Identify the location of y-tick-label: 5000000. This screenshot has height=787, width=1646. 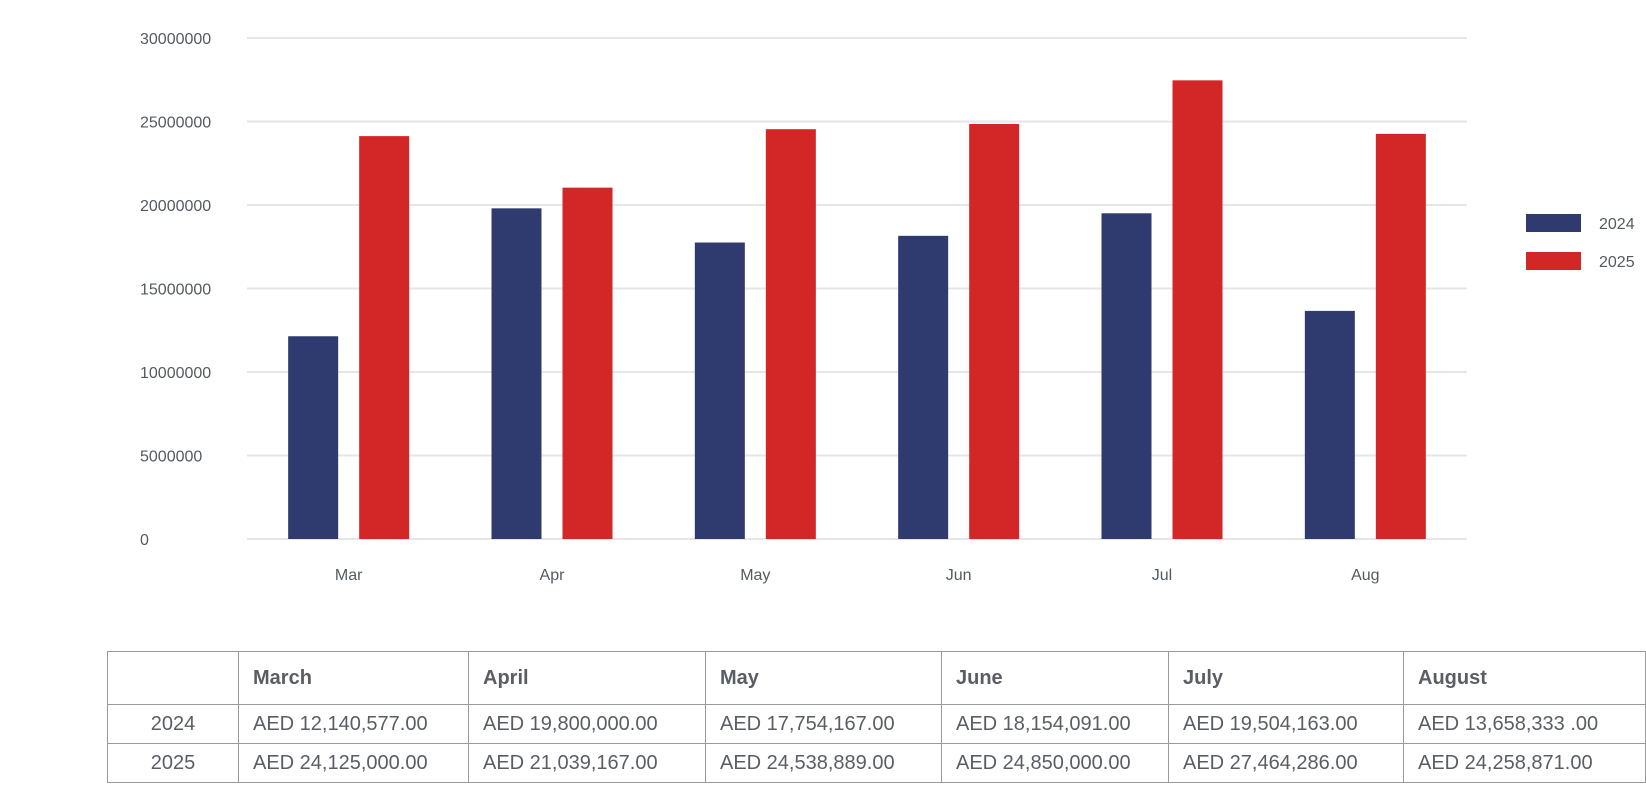
(171, 457).